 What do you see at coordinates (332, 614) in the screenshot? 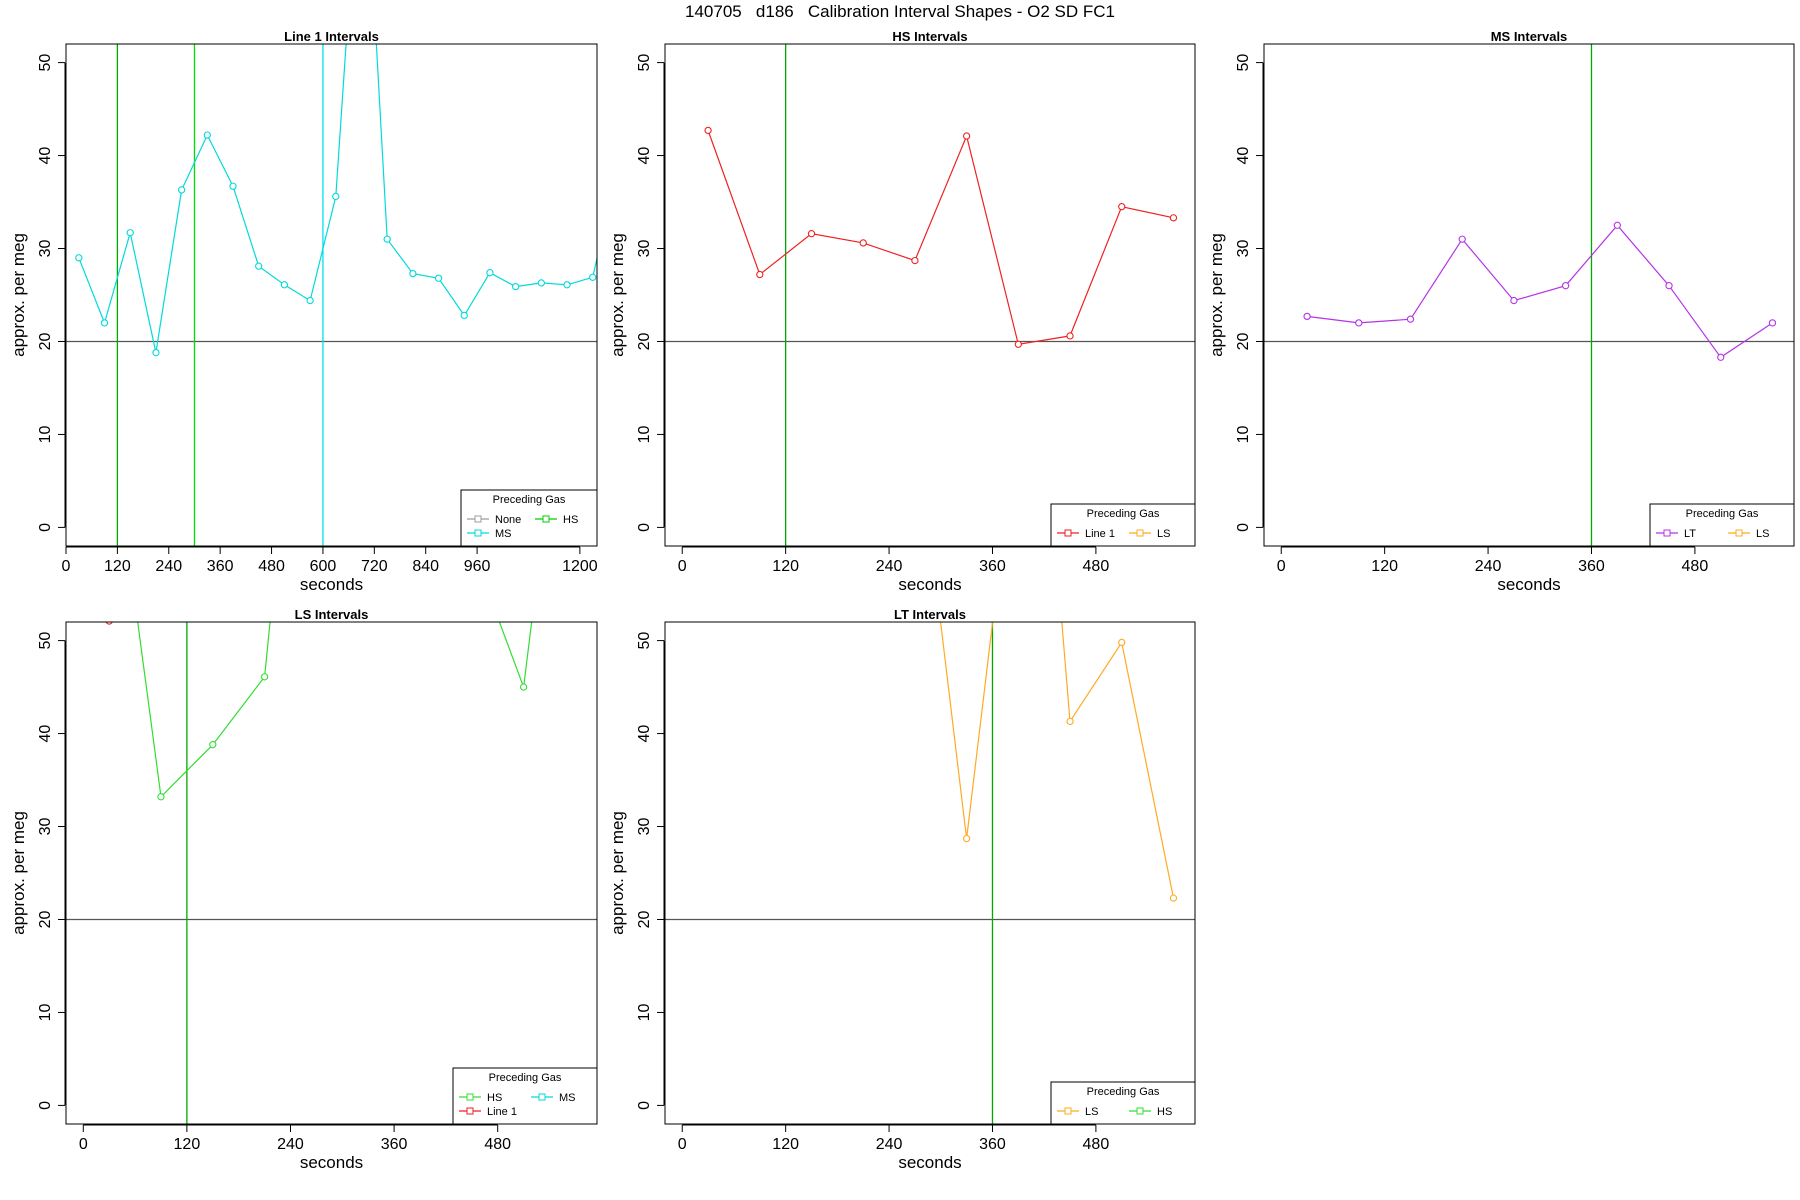
I see `chart-title: LS Intervals` at bounding box center [332, 614].